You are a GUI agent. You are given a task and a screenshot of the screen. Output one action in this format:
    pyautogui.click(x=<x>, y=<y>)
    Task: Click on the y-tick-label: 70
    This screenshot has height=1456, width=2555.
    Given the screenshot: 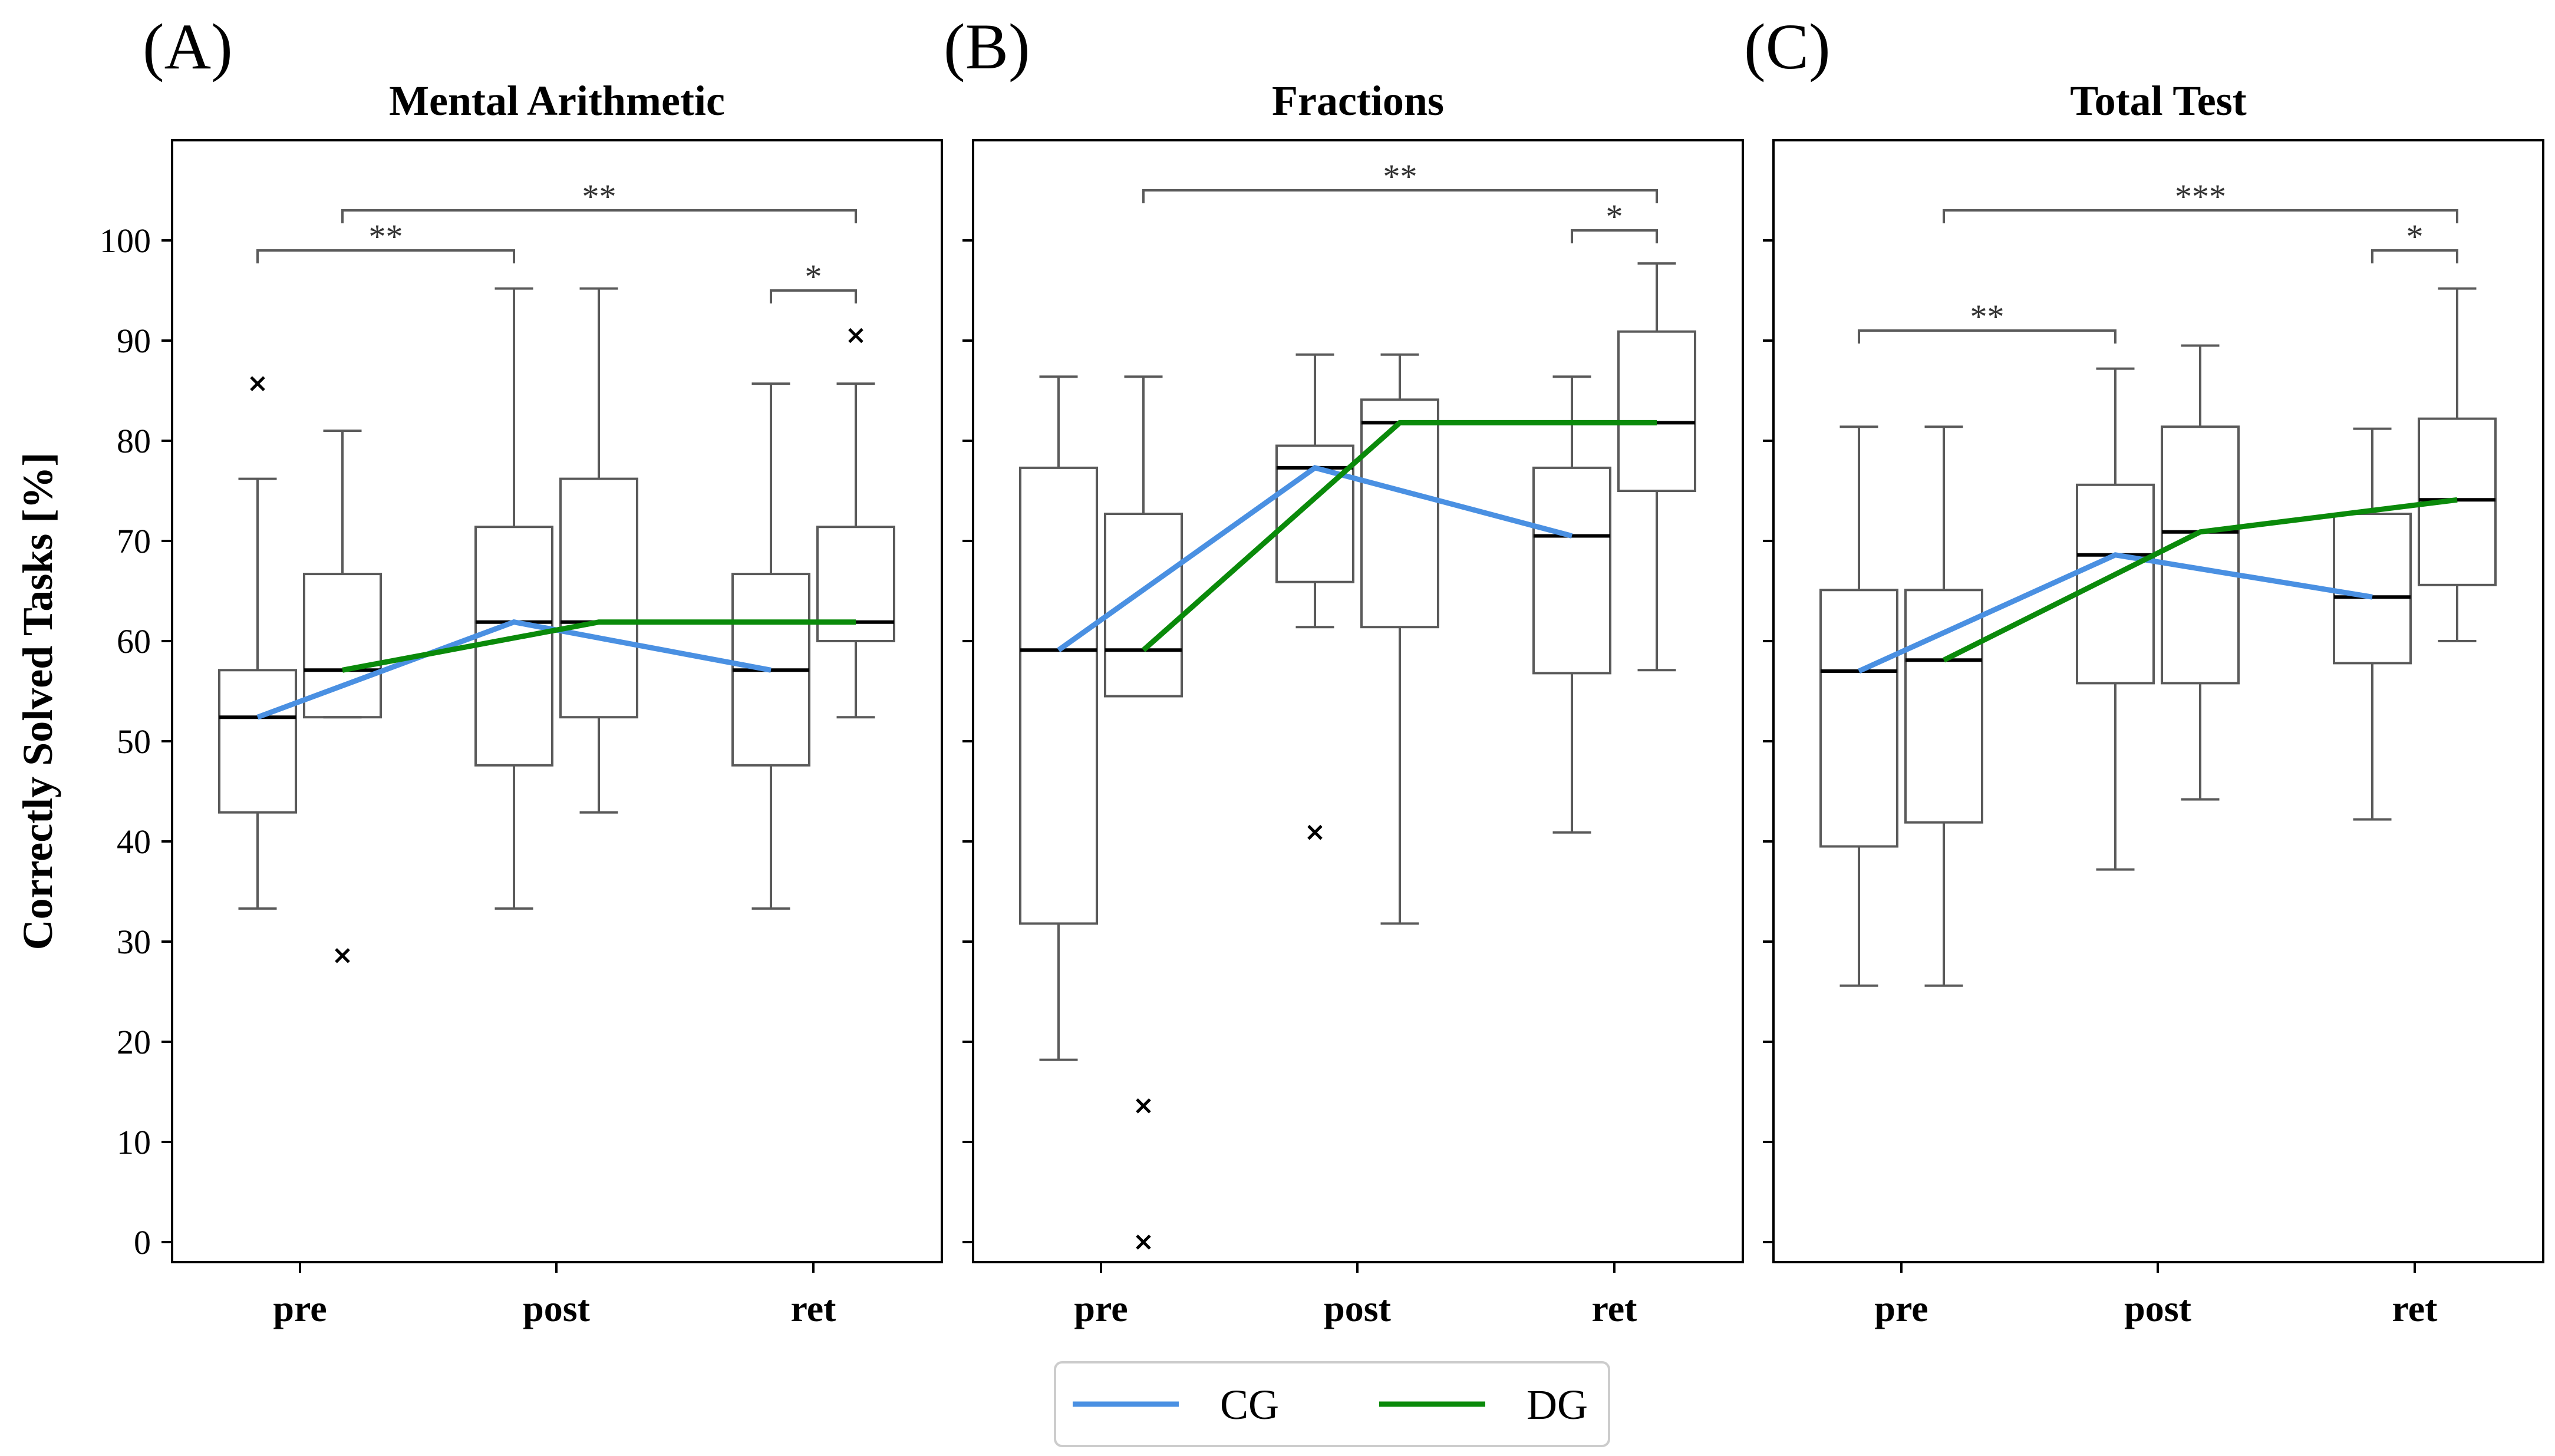 What is the action you would take?
    pyautogui.click(x=134, y=541)
    